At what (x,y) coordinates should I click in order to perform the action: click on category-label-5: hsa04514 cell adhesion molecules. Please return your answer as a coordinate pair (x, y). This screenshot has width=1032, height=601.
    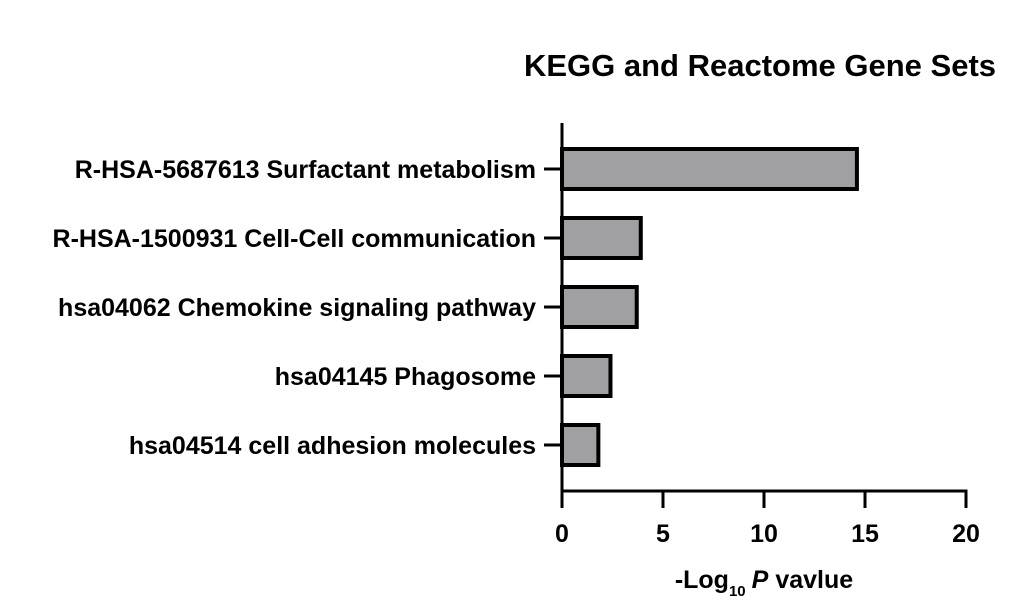
    Looking at the image, I should click on (332, 446).